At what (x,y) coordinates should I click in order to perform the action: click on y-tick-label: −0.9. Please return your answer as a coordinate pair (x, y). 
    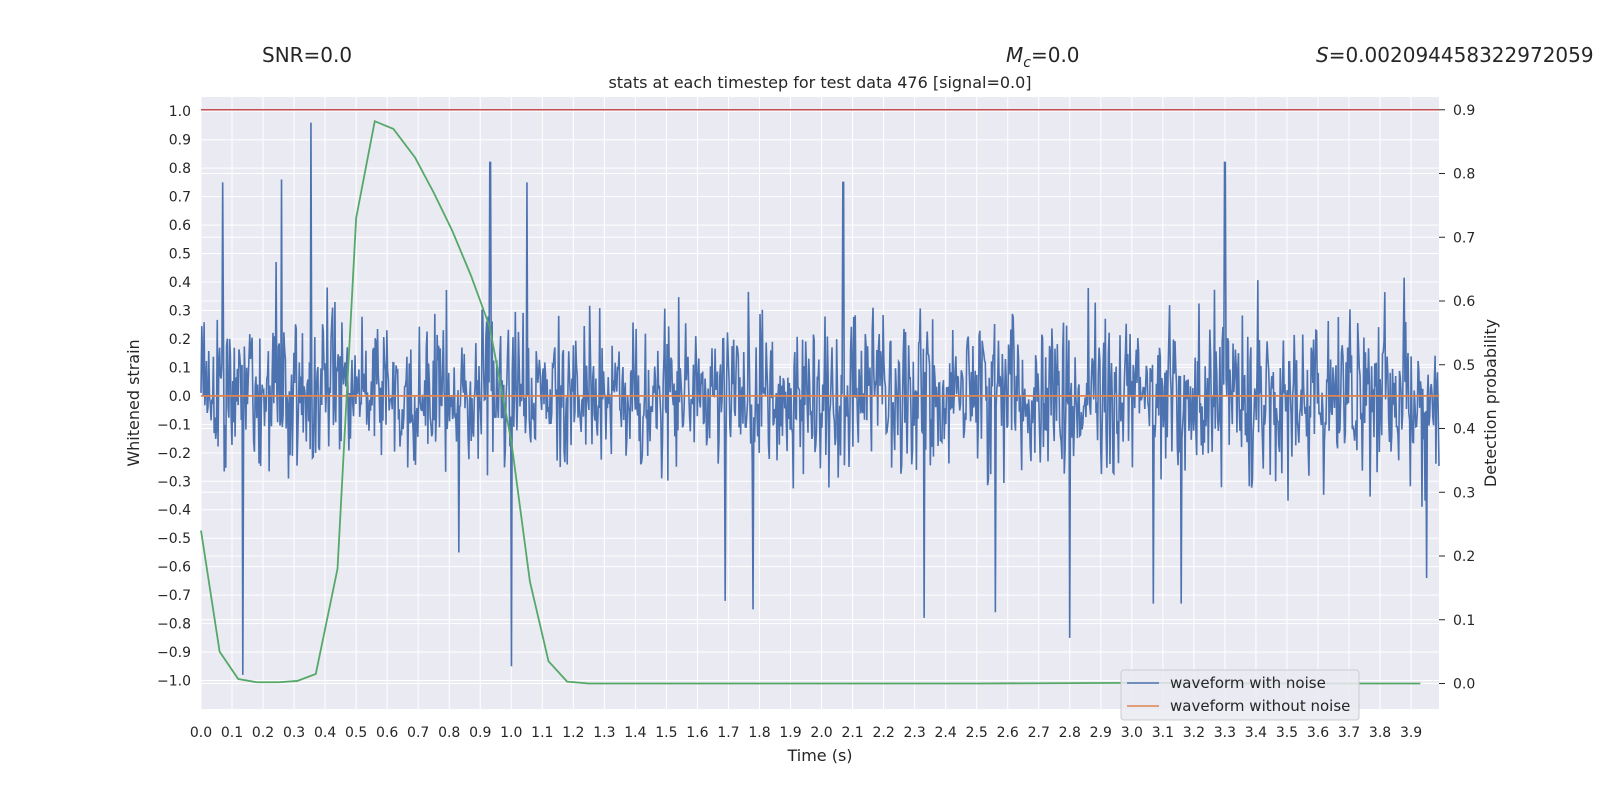
    Looking at the image, I should click on (174, 653).